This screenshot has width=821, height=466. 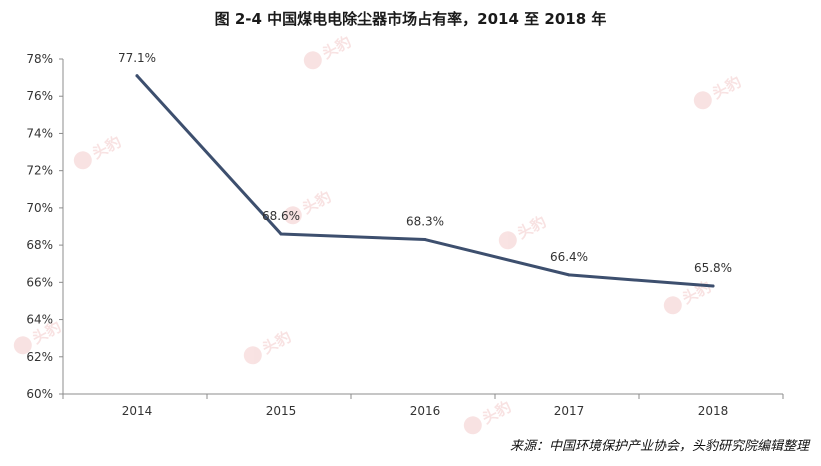 What do you see at coordinates (137, 411) in the screenshot?
I see `x-tick-label: 2014` at bounding box center [137, 411].